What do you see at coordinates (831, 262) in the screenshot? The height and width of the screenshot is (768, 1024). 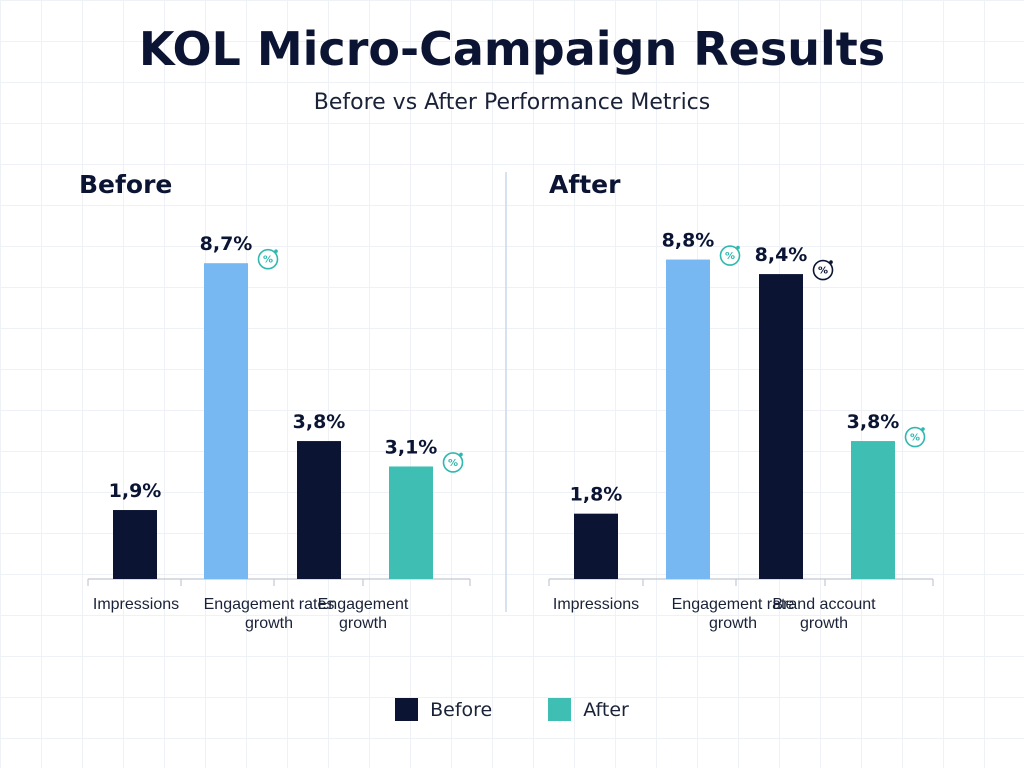 I see `percent-badge-icon-3-spark` at bounding box center [831, 262].